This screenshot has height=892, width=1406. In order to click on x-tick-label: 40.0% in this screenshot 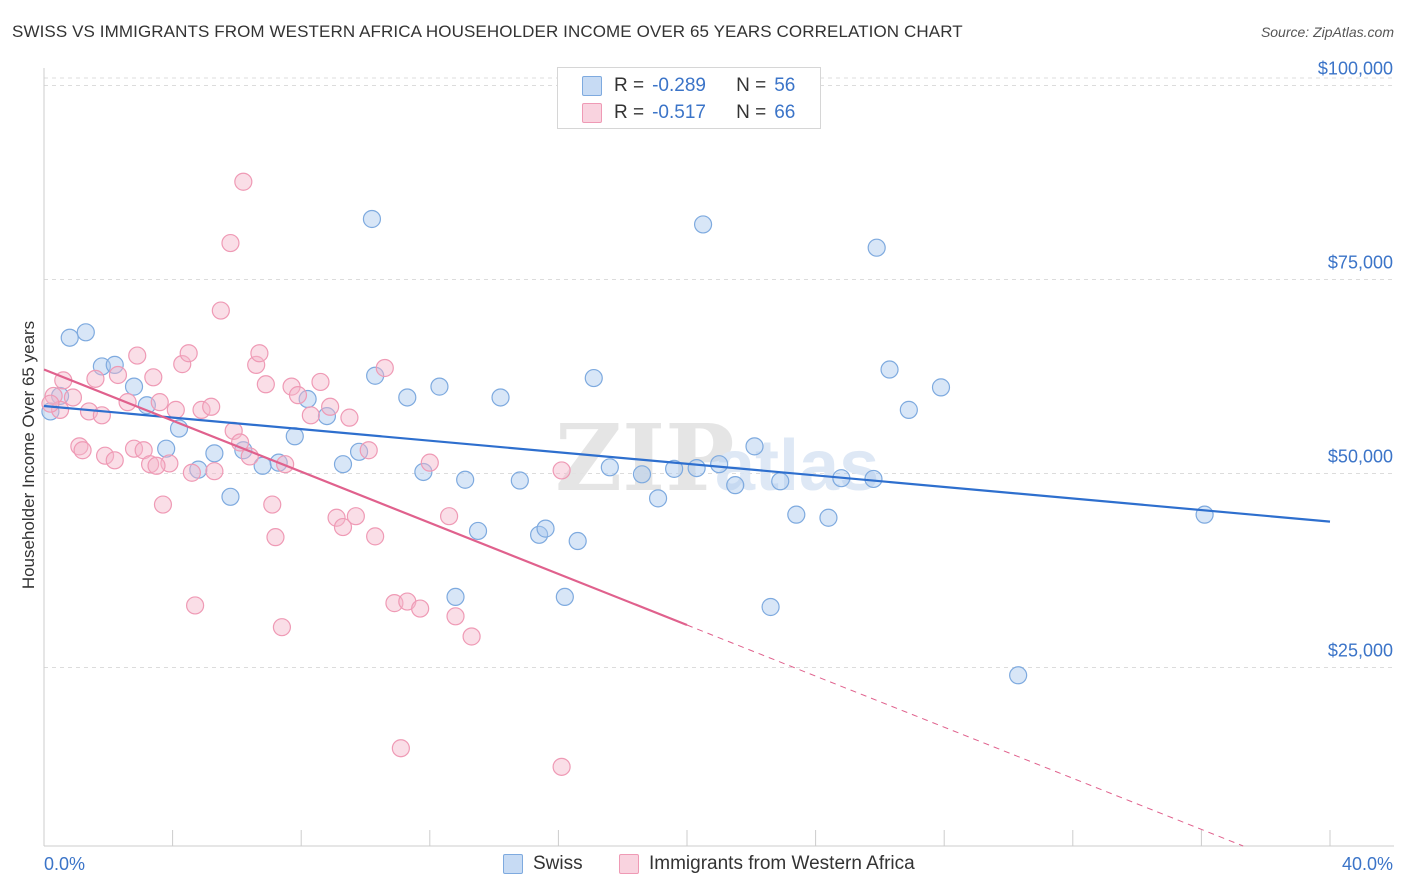, I will do `click(1367, 864)`.